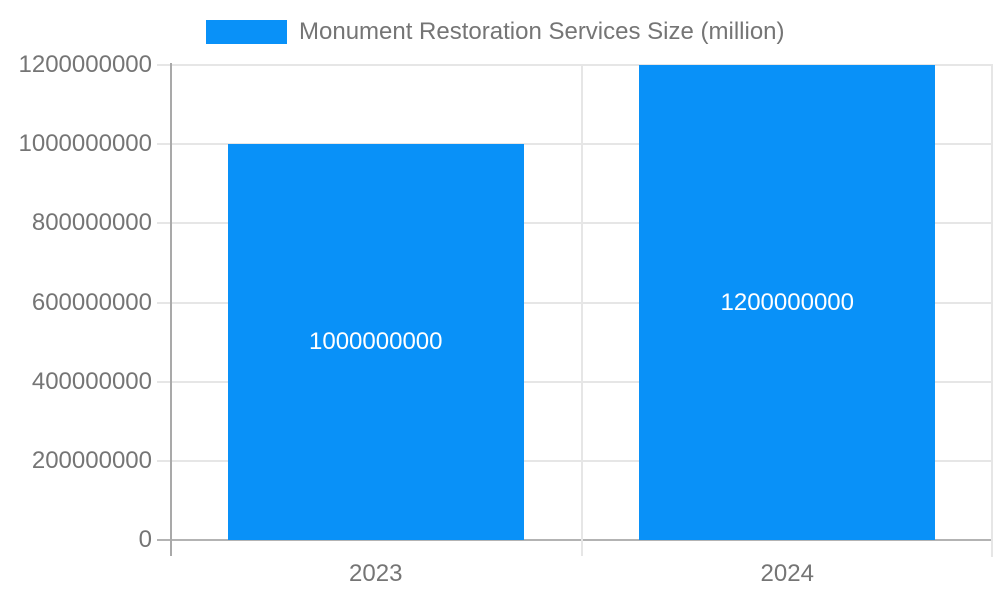  Describe the element at coordinates (91, 302) in the screenshot. I see `y-tick-label: 600000000` at that location.